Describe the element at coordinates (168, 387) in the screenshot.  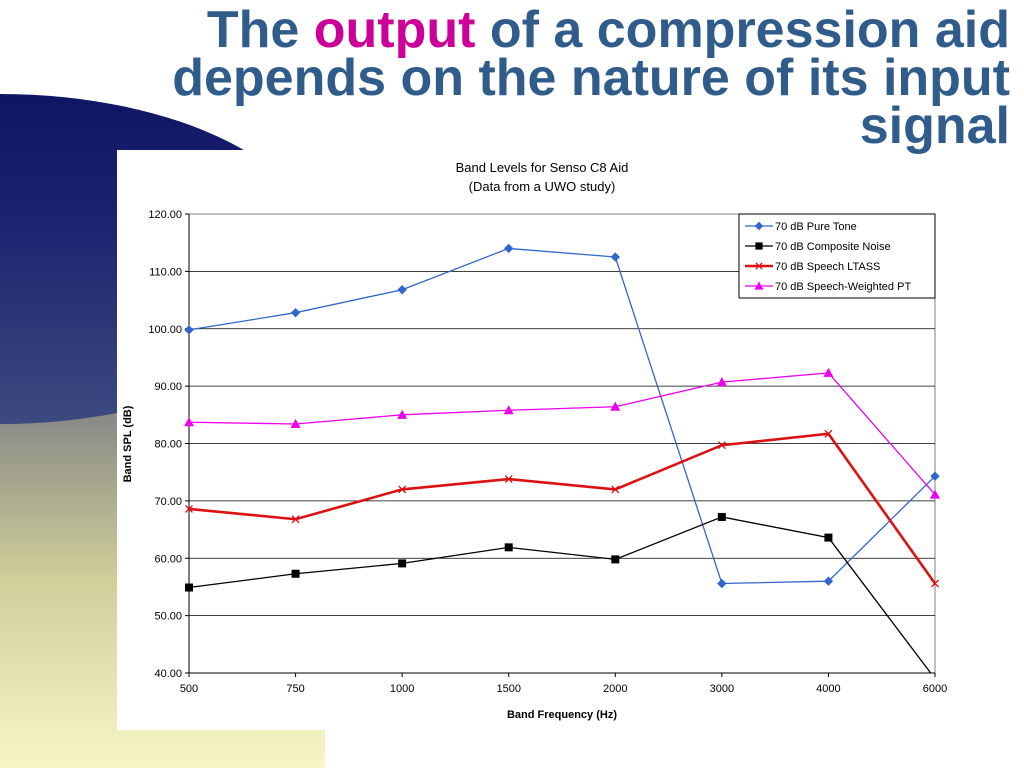
I see `y-tick-label: 90.00` at that location.